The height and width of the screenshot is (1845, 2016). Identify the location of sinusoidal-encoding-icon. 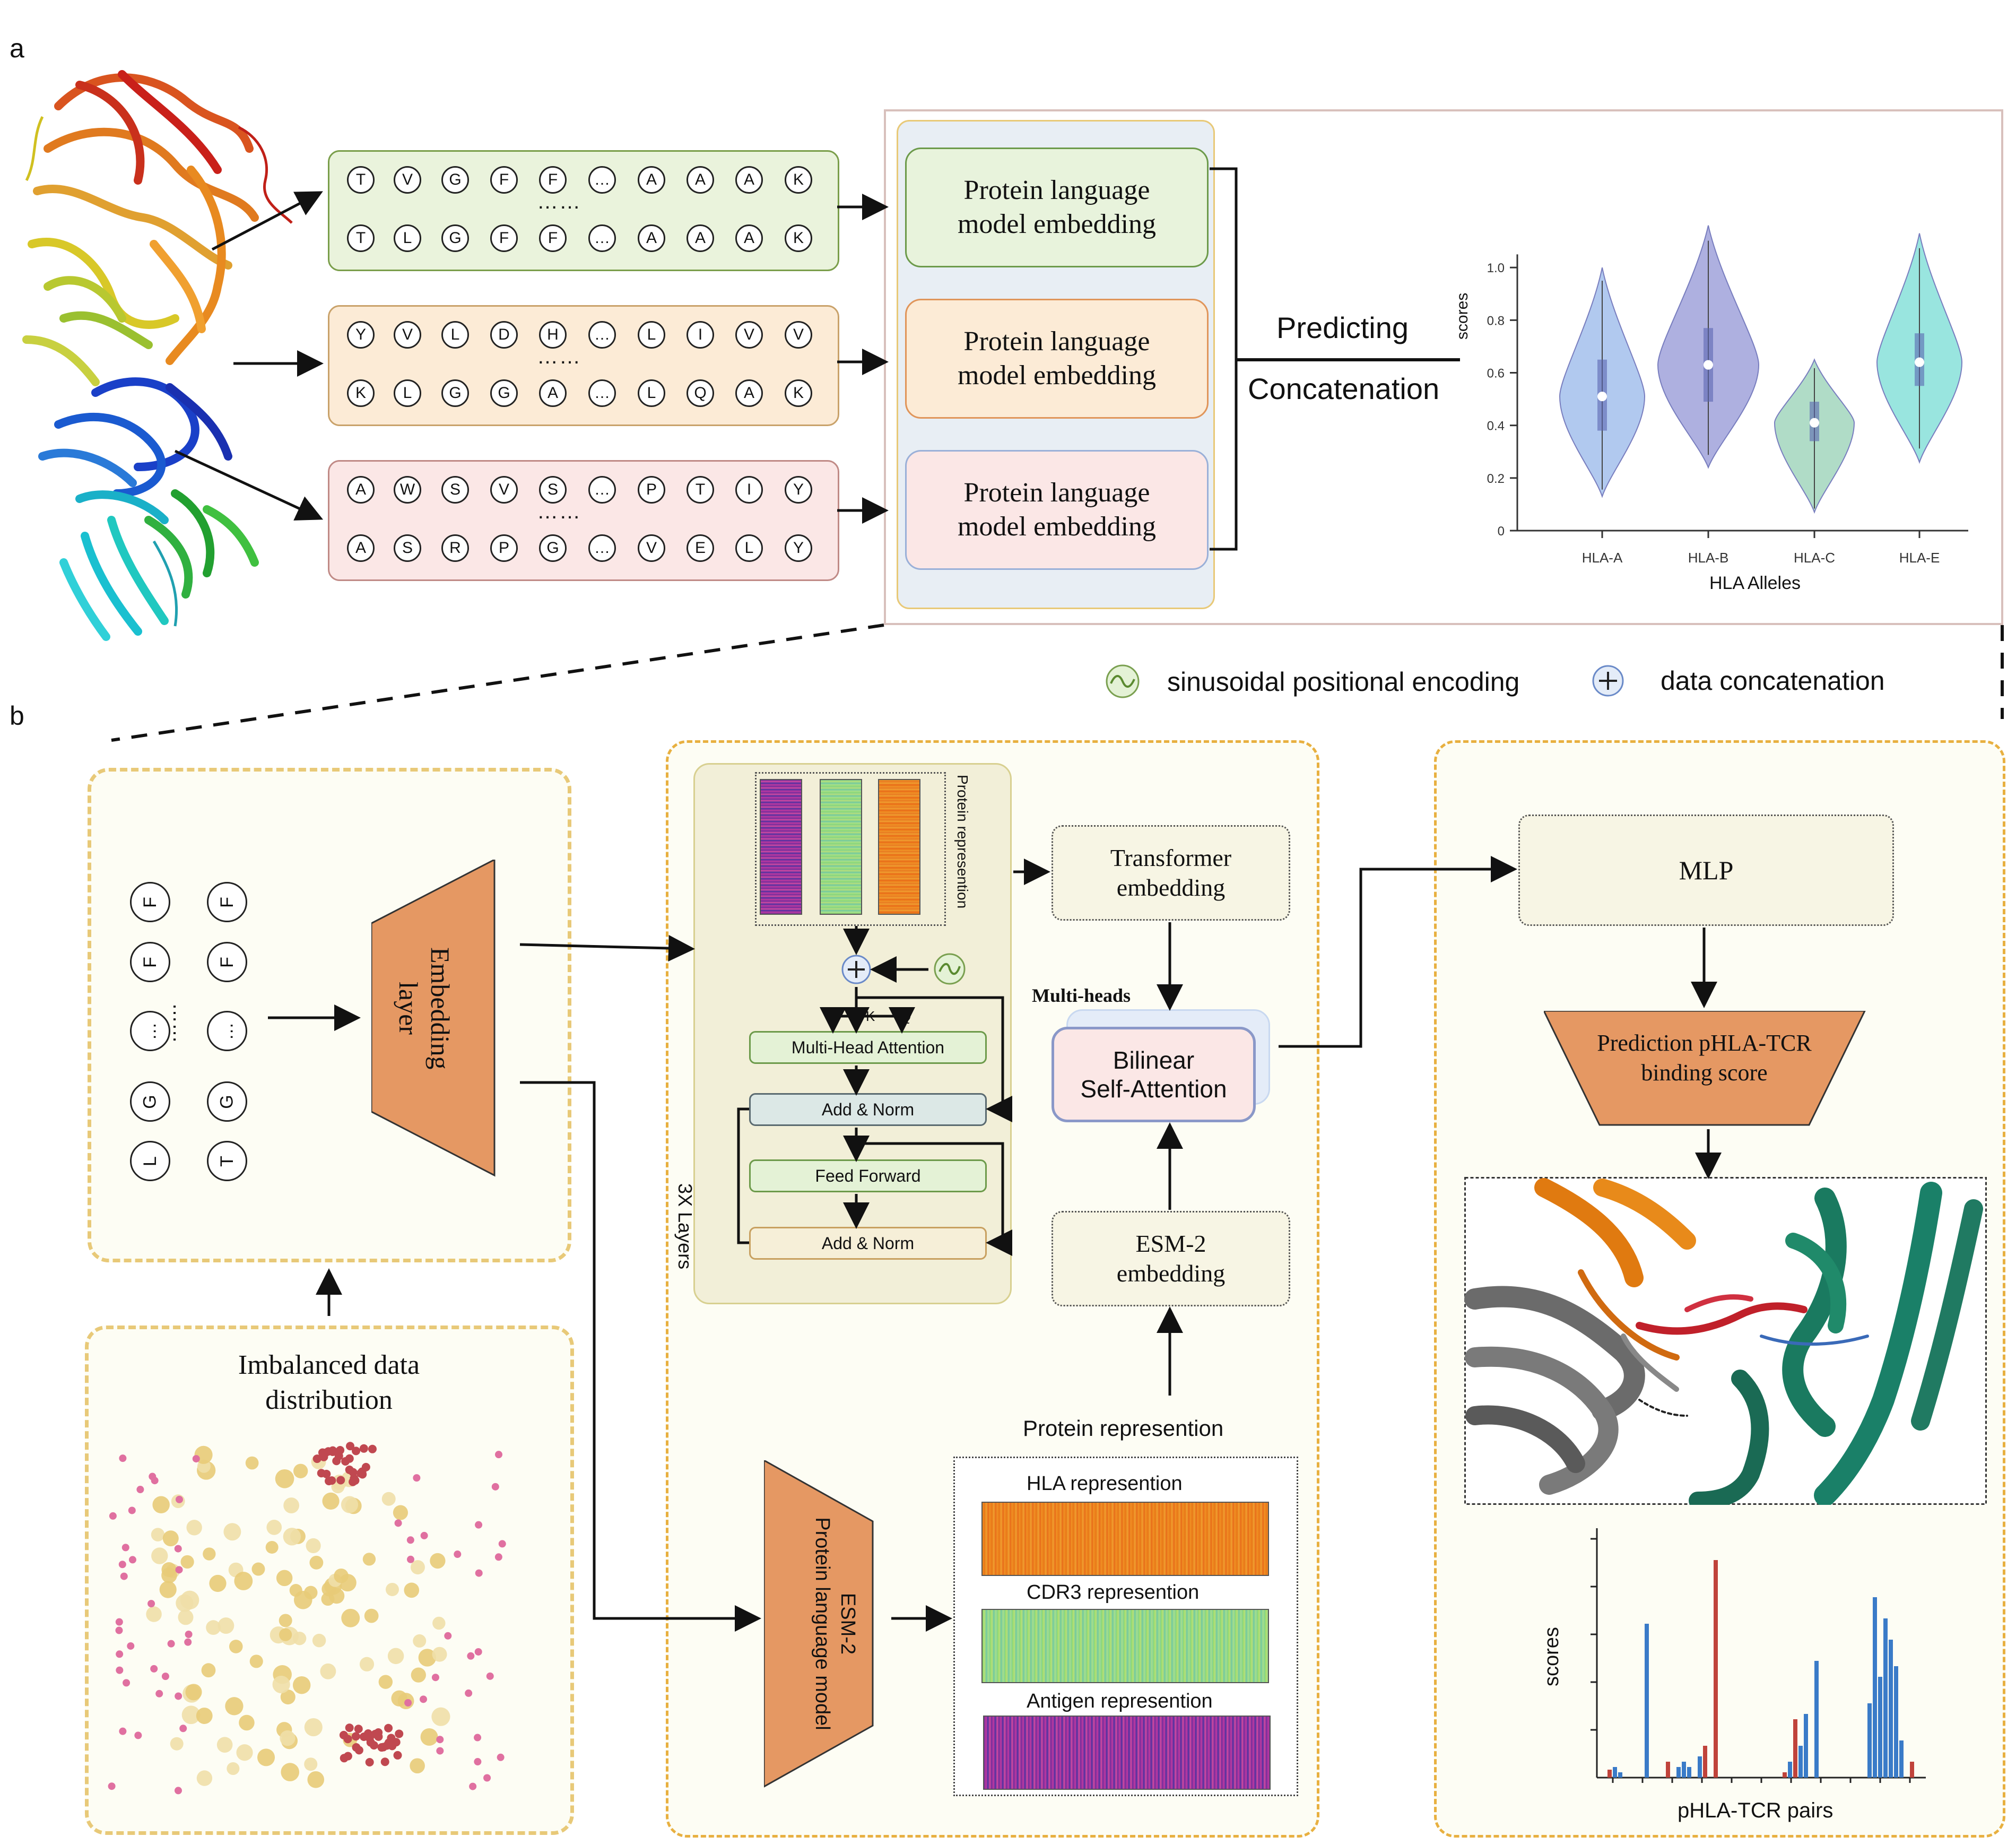
(950, 969).